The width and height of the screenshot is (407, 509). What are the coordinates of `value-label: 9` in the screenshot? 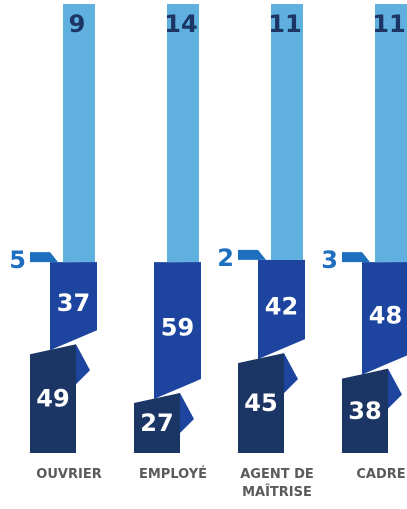 It's located at (77, 24).